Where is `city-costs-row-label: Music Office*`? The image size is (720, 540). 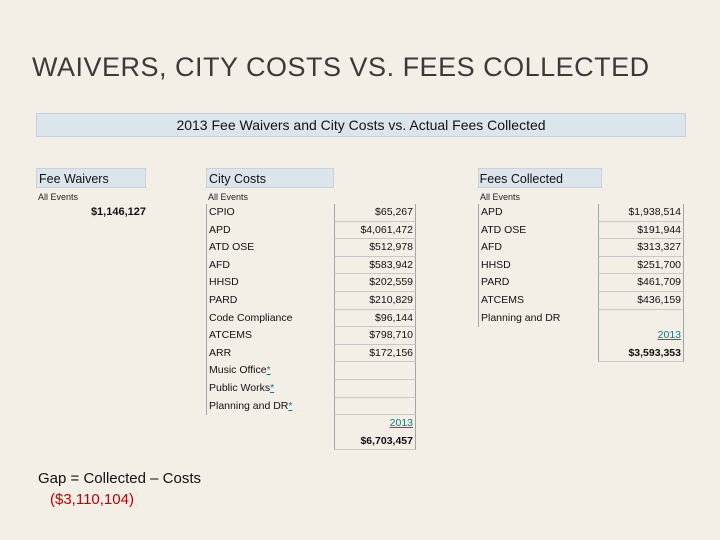
city-costs-row-label: Music Office* is located at coordinates (270, 371).